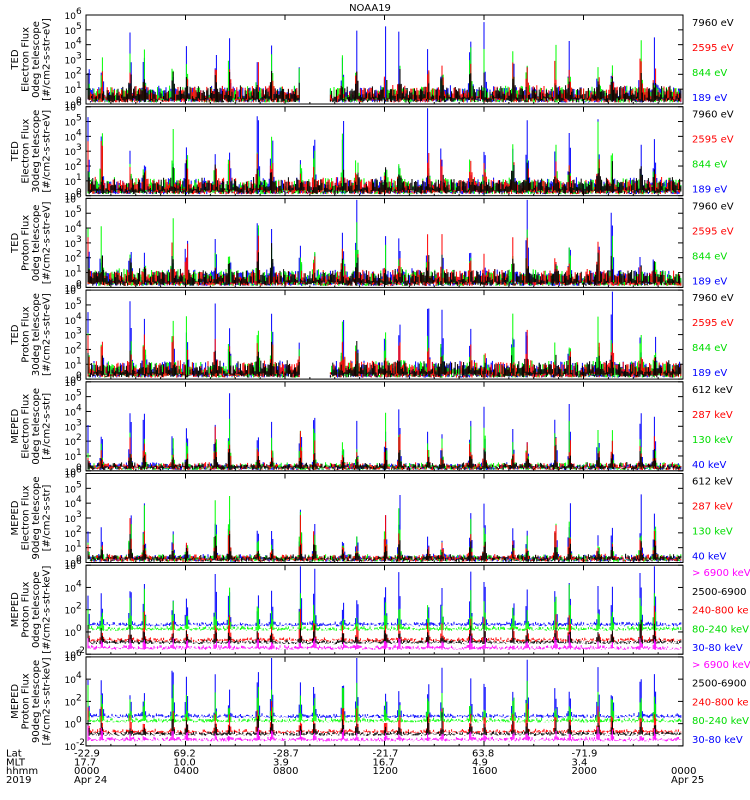 The height and width of the screenshot is (800, 750). I want to click on legend-entry: 80-240 keV, so click(720, 721).